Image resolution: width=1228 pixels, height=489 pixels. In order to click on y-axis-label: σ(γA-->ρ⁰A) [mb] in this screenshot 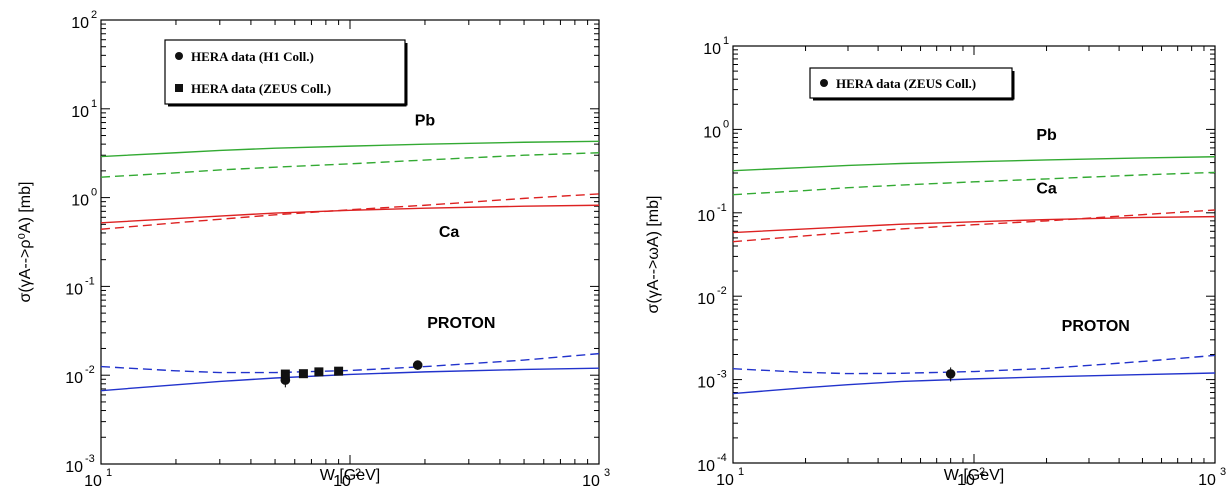, I will do `click(25, 242)`.